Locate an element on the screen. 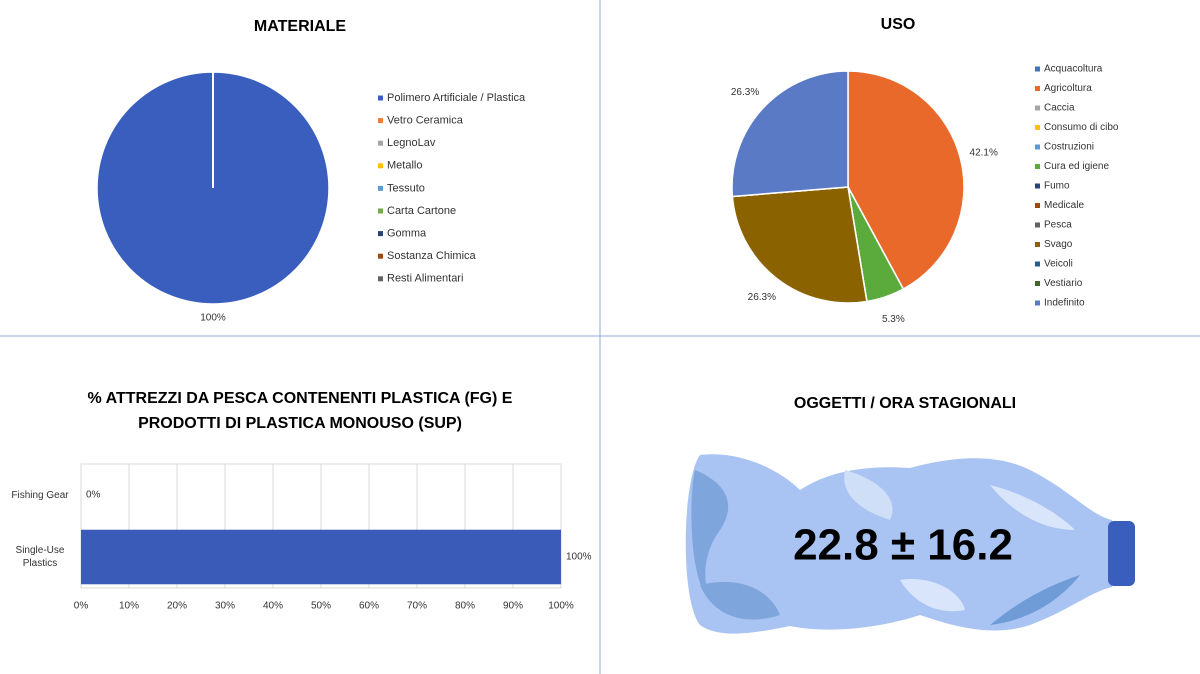 Image resolution: width=1200 pixels, height=674 pixels. legend-label: Veicoli is located at coordinates (1058, 264).